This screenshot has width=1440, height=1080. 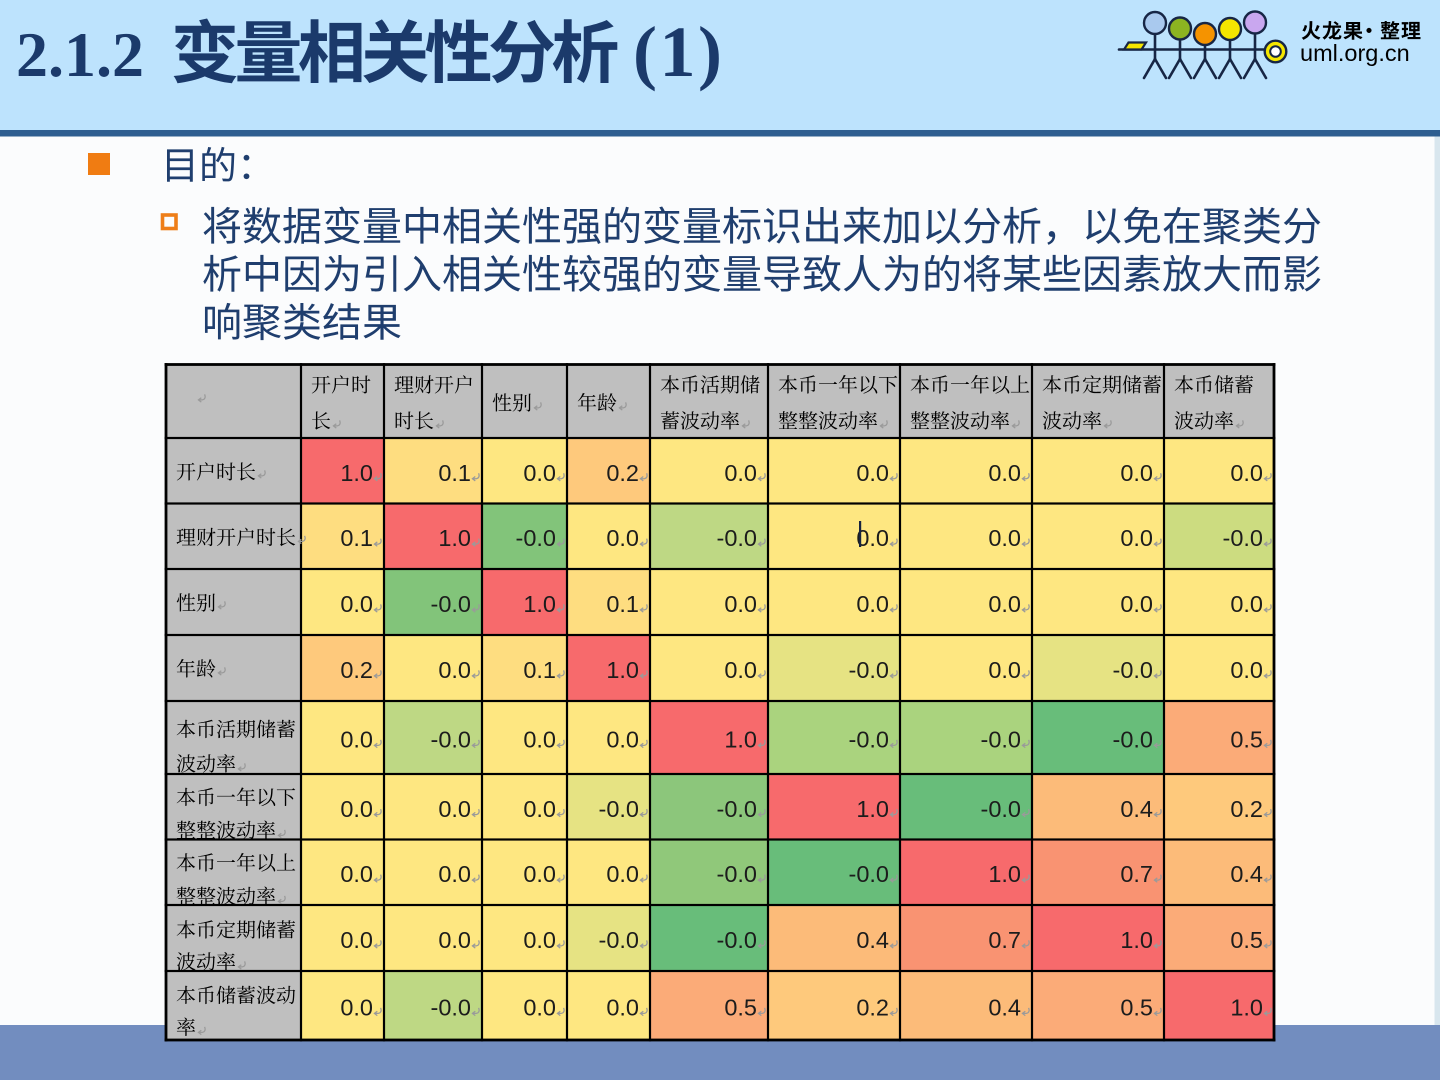 I want to click on svg-text: (1), so click(x=678, y=52).